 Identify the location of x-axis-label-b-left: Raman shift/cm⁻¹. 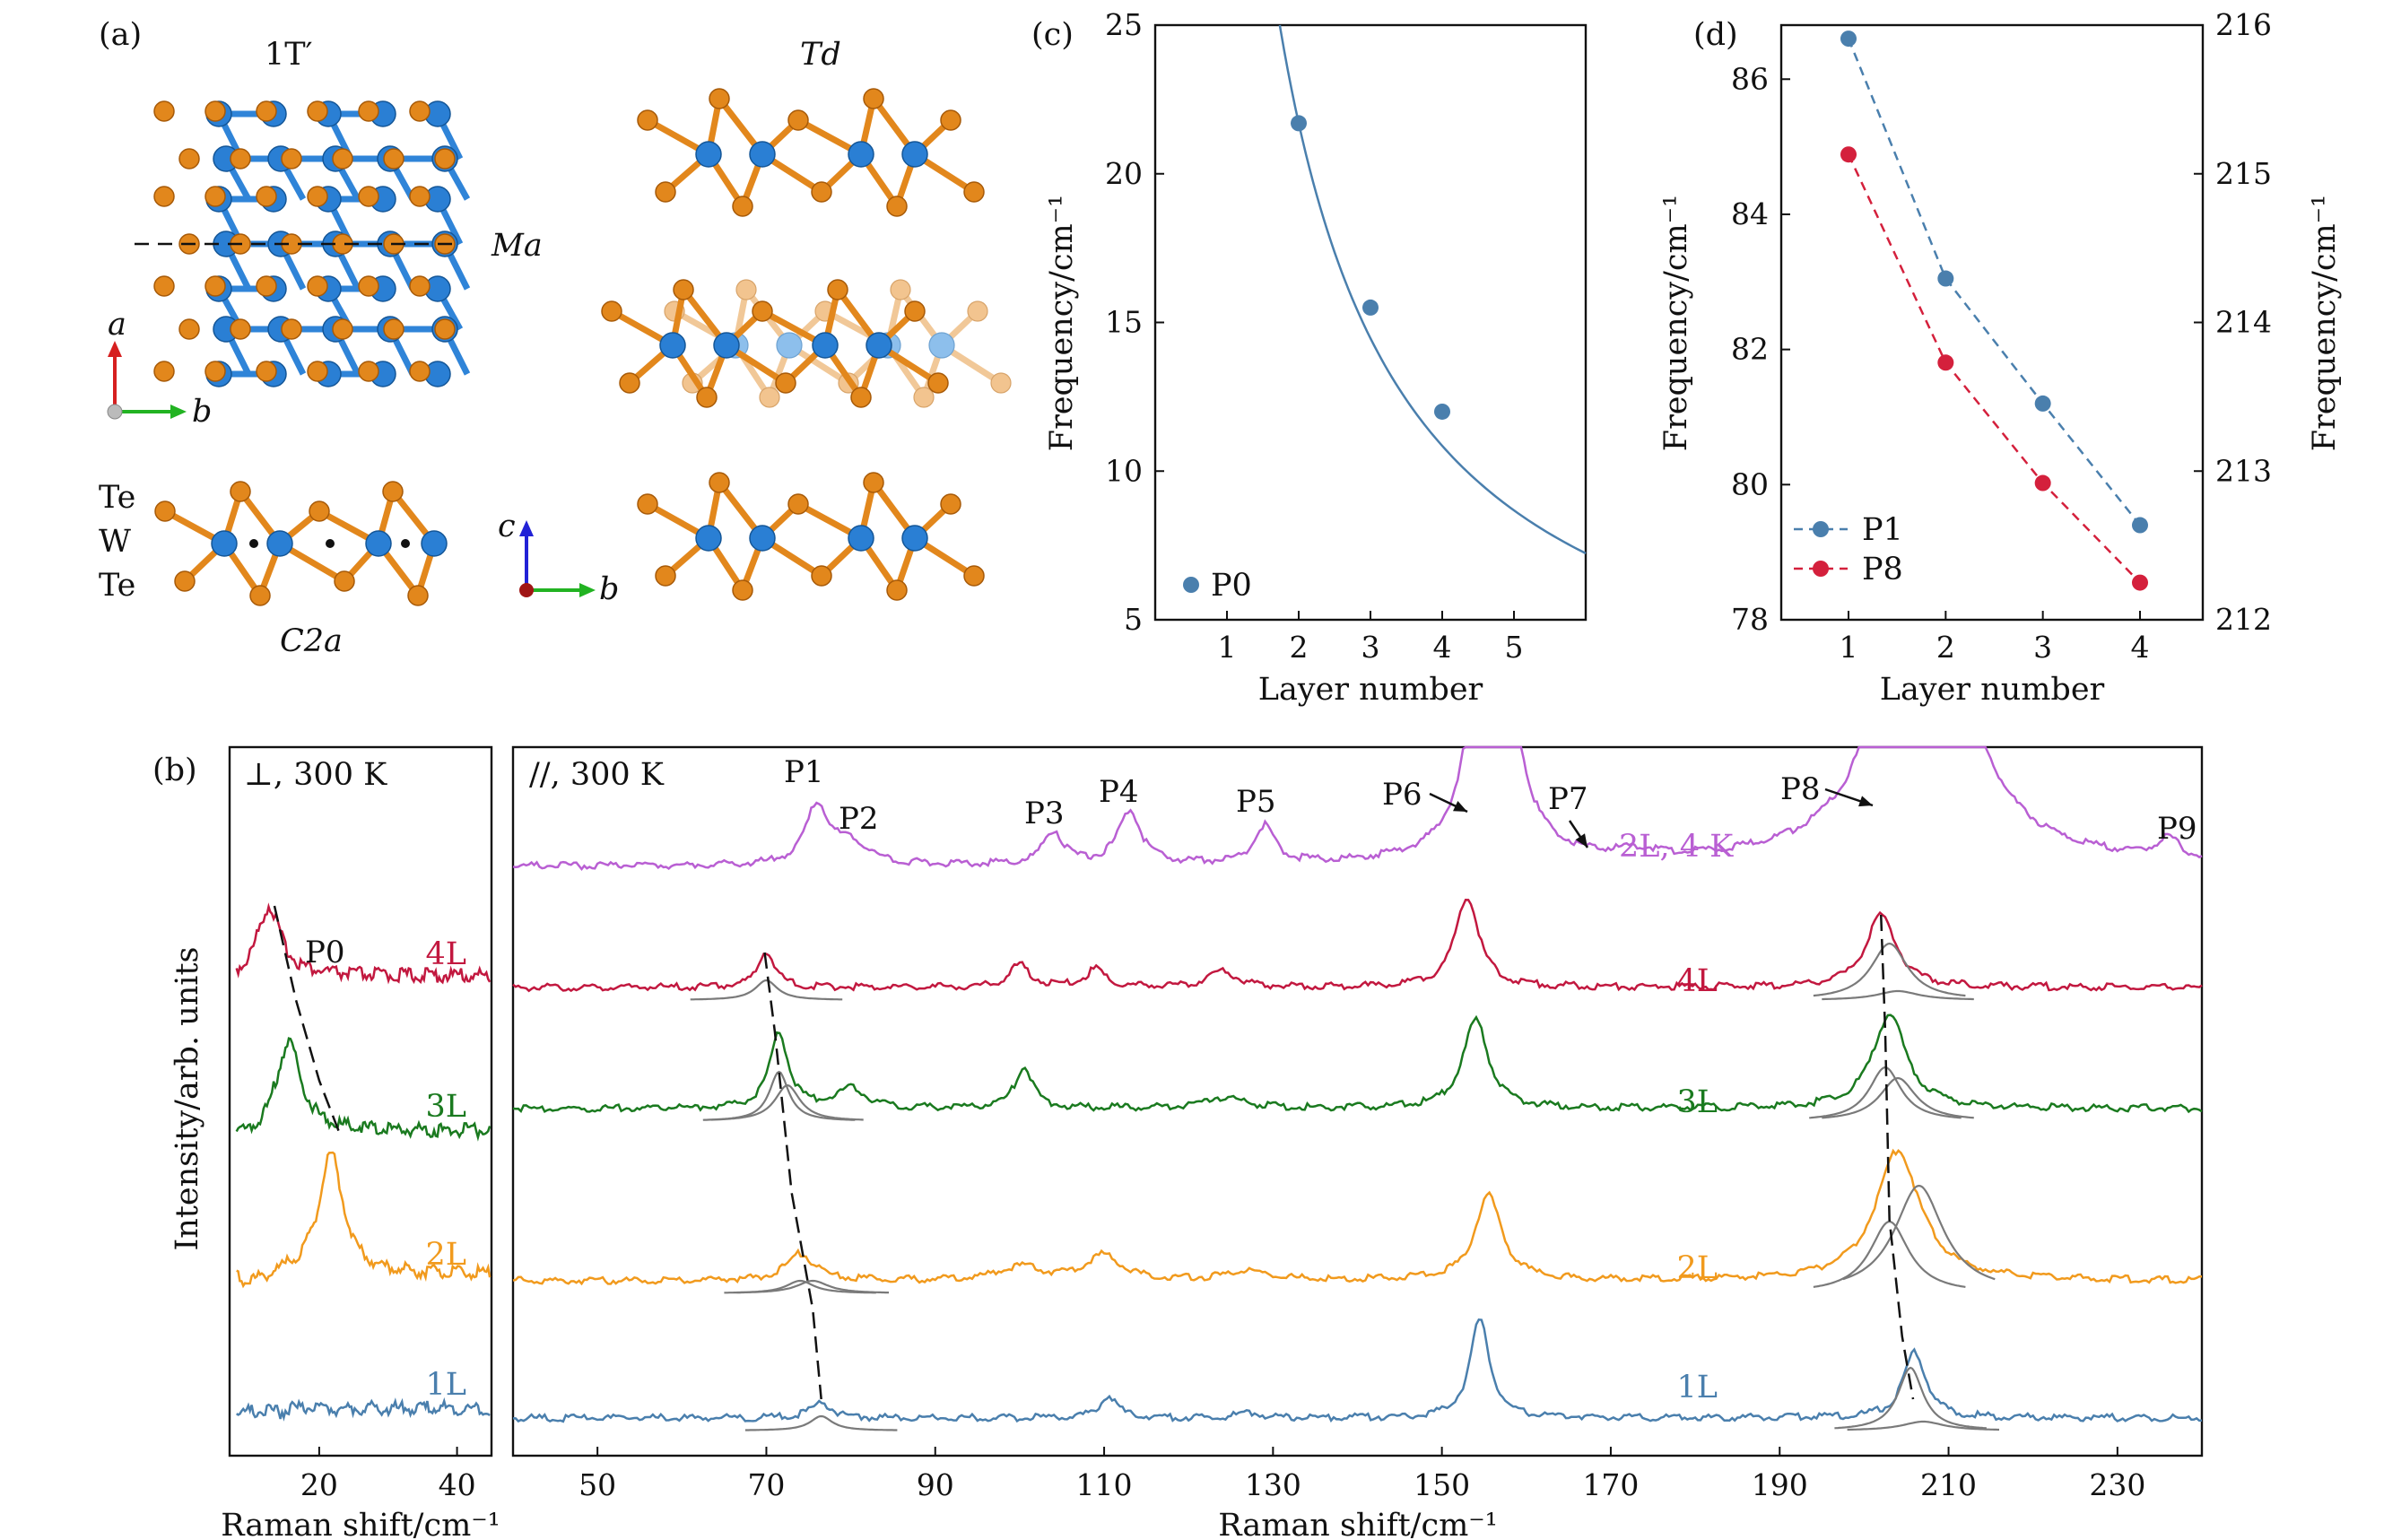
(360, 1524).